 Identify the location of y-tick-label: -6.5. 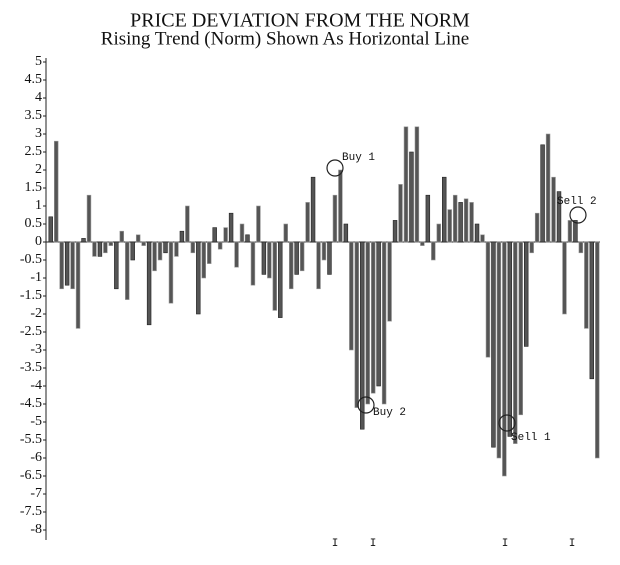
(31, 475).